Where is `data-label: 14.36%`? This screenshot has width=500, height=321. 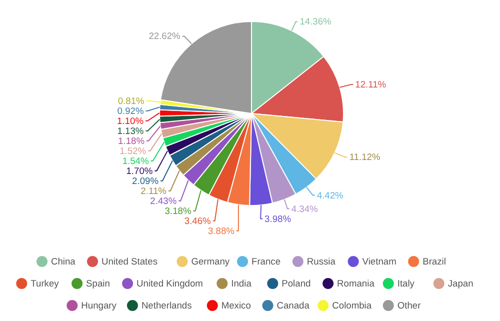
data-label: 14.36% is located at coordinates (316, 21).